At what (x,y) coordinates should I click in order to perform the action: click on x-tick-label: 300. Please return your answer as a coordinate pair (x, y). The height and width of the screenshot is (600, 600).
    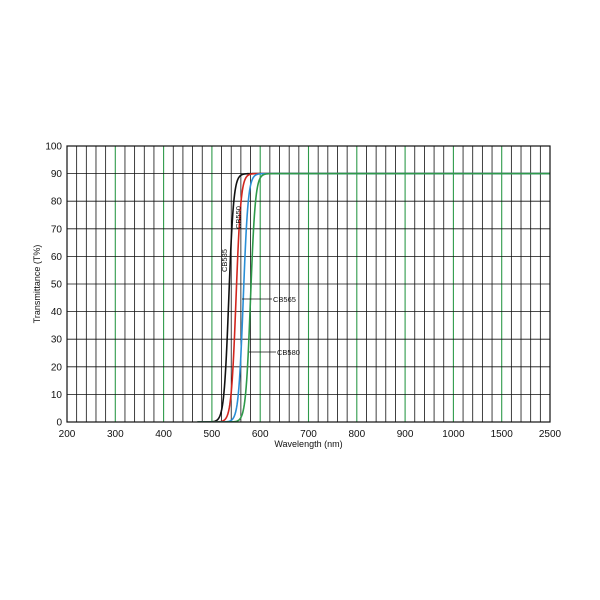
    Looking at the image, I should click on (115, 434).